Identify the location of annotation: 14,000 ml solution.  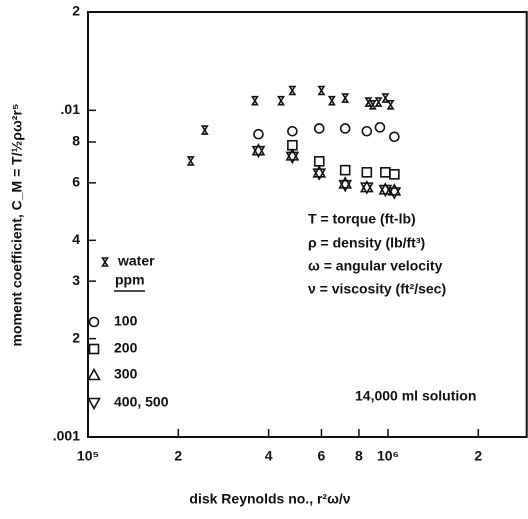
(415, 396).